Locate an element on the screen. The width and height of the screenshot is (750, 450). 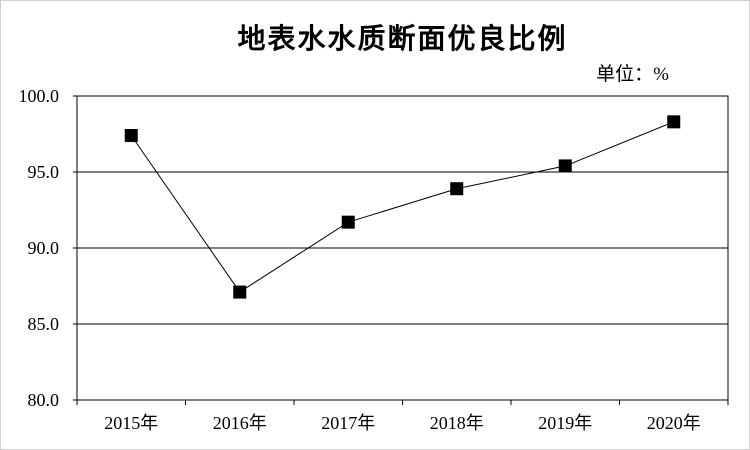
y-tick-label: 100.0 is located at coordinates (39, 96).